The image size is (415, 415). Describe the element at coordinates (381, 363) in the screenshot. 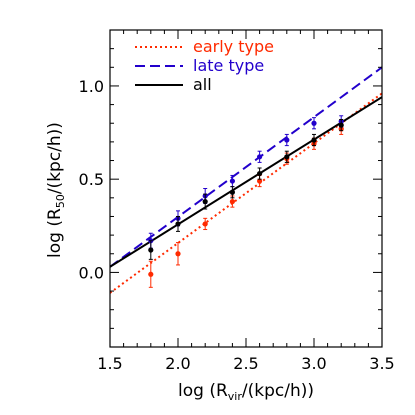

I see `x-tick-label: 3.5` at that location.